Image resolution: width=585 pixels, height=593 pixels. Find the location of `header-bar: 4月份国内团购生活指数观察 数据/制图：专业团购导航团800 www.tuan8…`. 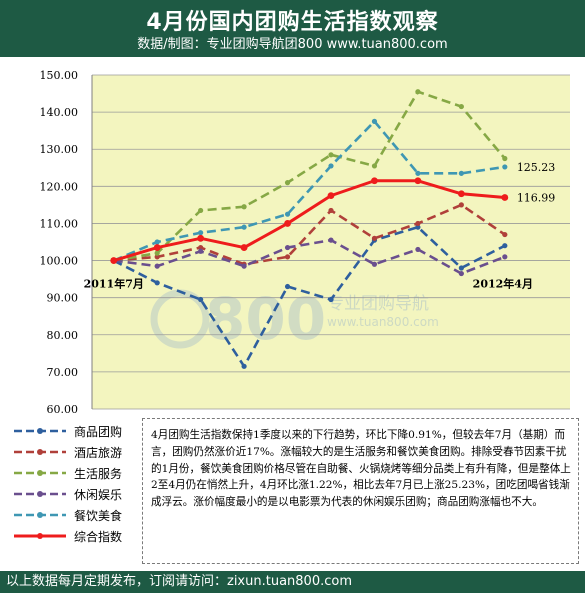

header-bar: 4月份国内团购生活指数观察 数据/制图：专业团购导航团800 www.tuan8… is located at coordinates (292, 28).